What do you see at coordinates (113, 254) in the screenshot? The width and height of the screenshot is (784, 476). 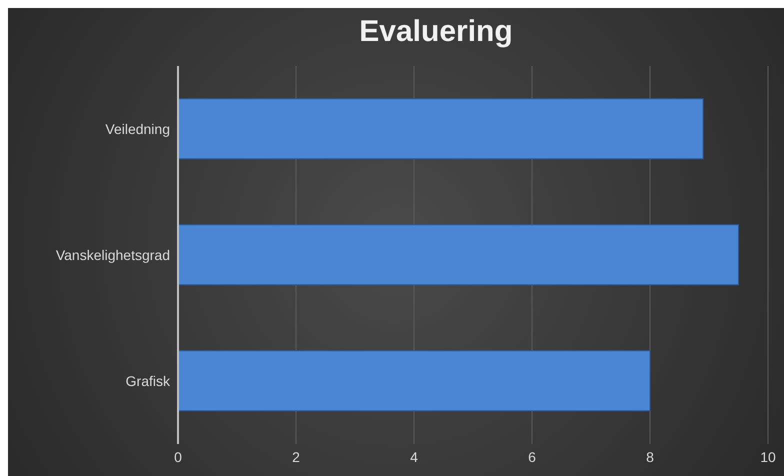 I see `y-tick-label: Vanskelighetsgrad` at bounding box center [113, 254].